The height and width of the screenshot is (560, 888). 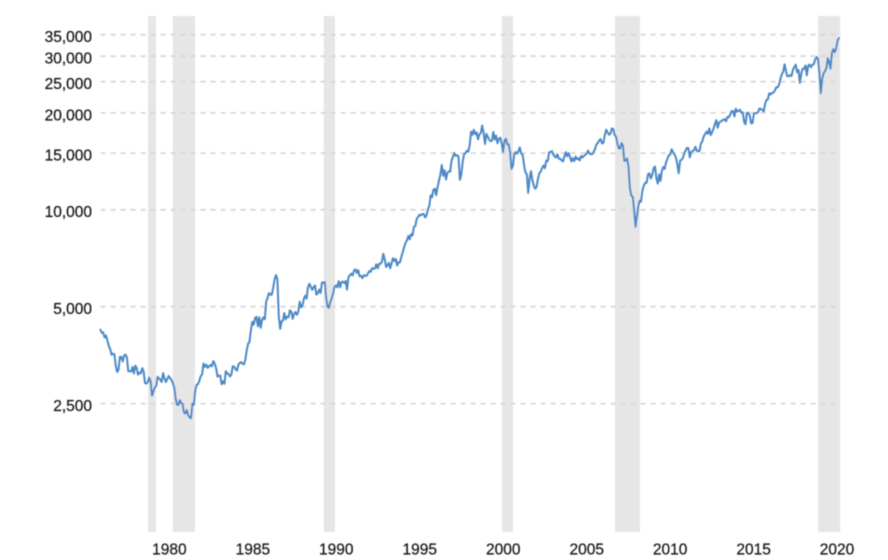 What do you see at coordinates (72, 309) in the screenshot?
I see `svg-text: 5,000` at bounding box center [72, 309].